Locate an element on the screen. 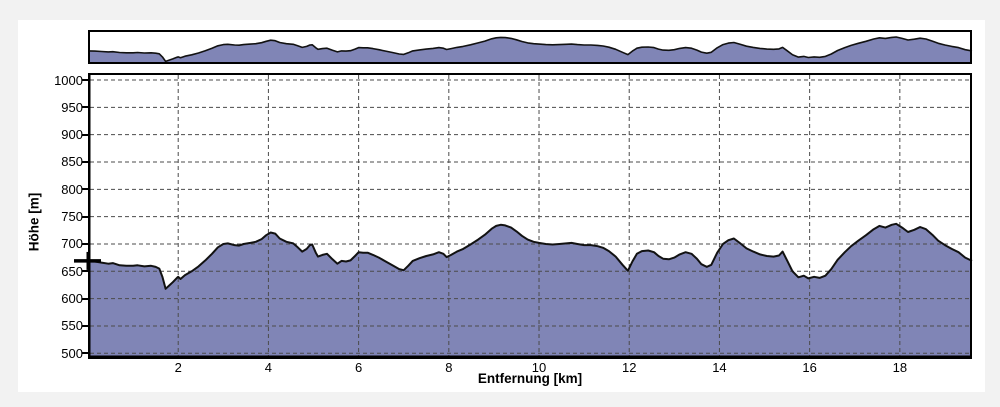 This screenshot has width=1000, height=407. x-tick-label: 8 is located at coordinates (449, 367).